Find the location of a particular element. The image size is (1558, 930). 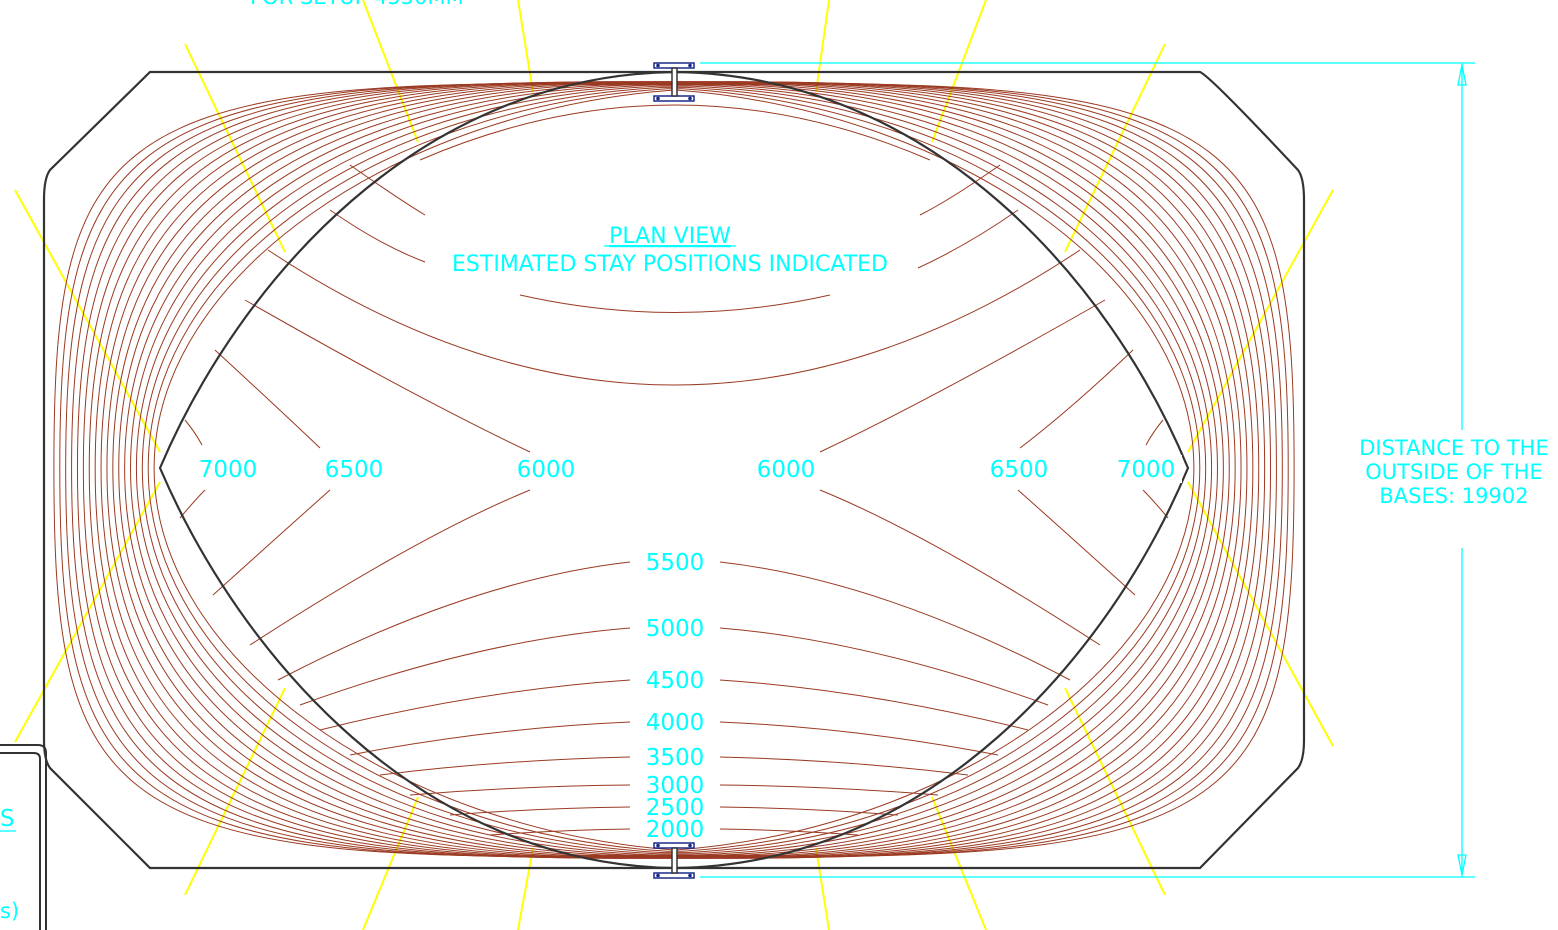

side-box-text-1: S is located at coordinates (7, 819).